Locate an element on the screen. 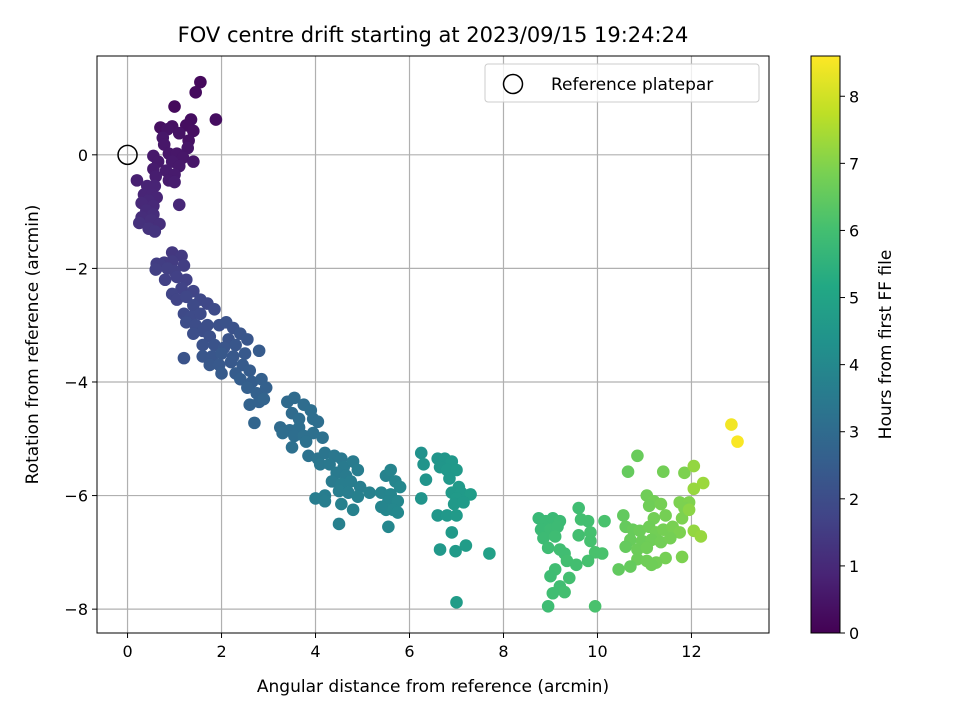 The image size is (960, 720). x-axis: 0 2 4 6 8 10 12 is located at coordinates (412, 647).